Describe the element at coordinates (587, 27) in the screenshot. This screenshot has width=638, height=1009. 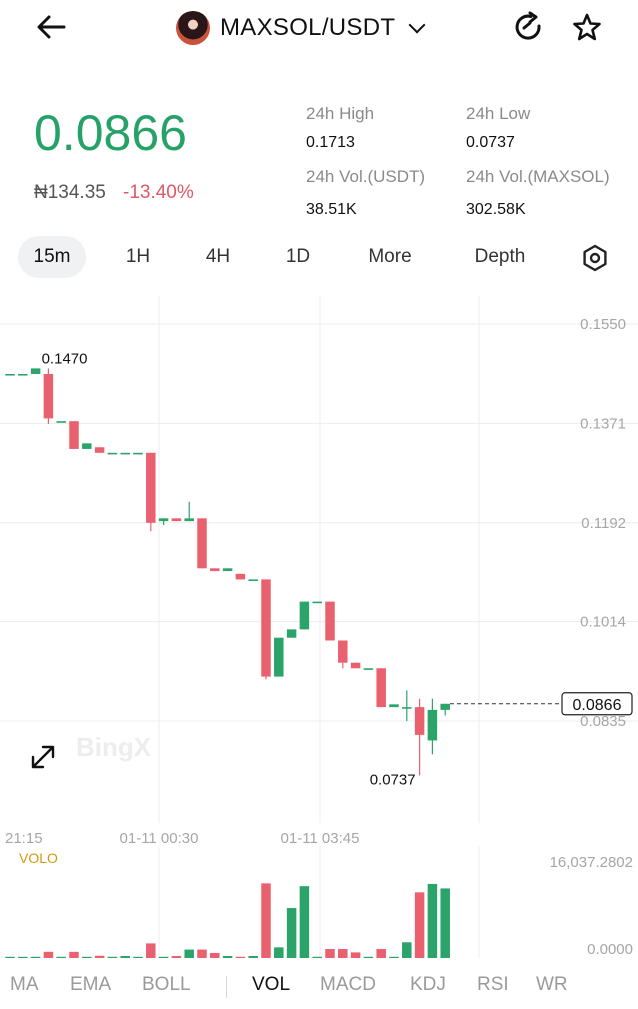
I see `star-icon` at that location.